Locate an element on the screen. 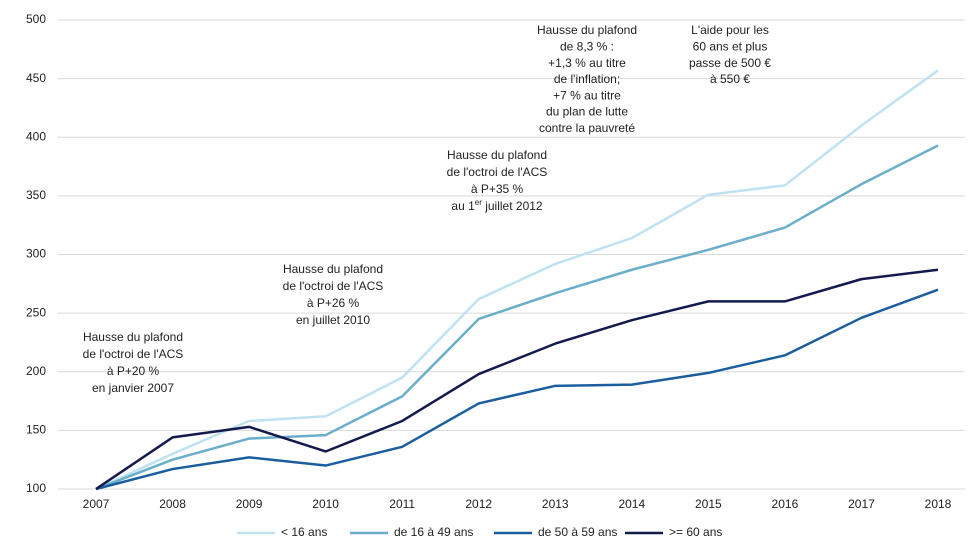  x-tick-label: 2015 is located at coordinates (708, 504).